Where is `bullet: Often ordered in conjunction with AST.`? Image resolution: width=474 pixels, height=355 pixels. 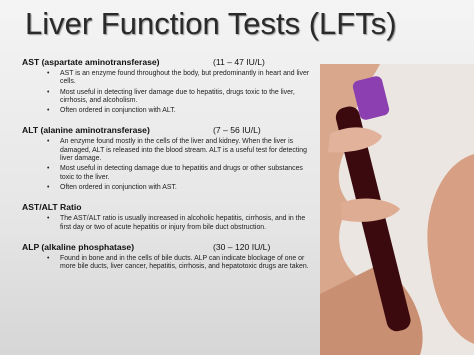
bullet: Often ordered in conjunction with AST. is located at coordinates (182, 188).